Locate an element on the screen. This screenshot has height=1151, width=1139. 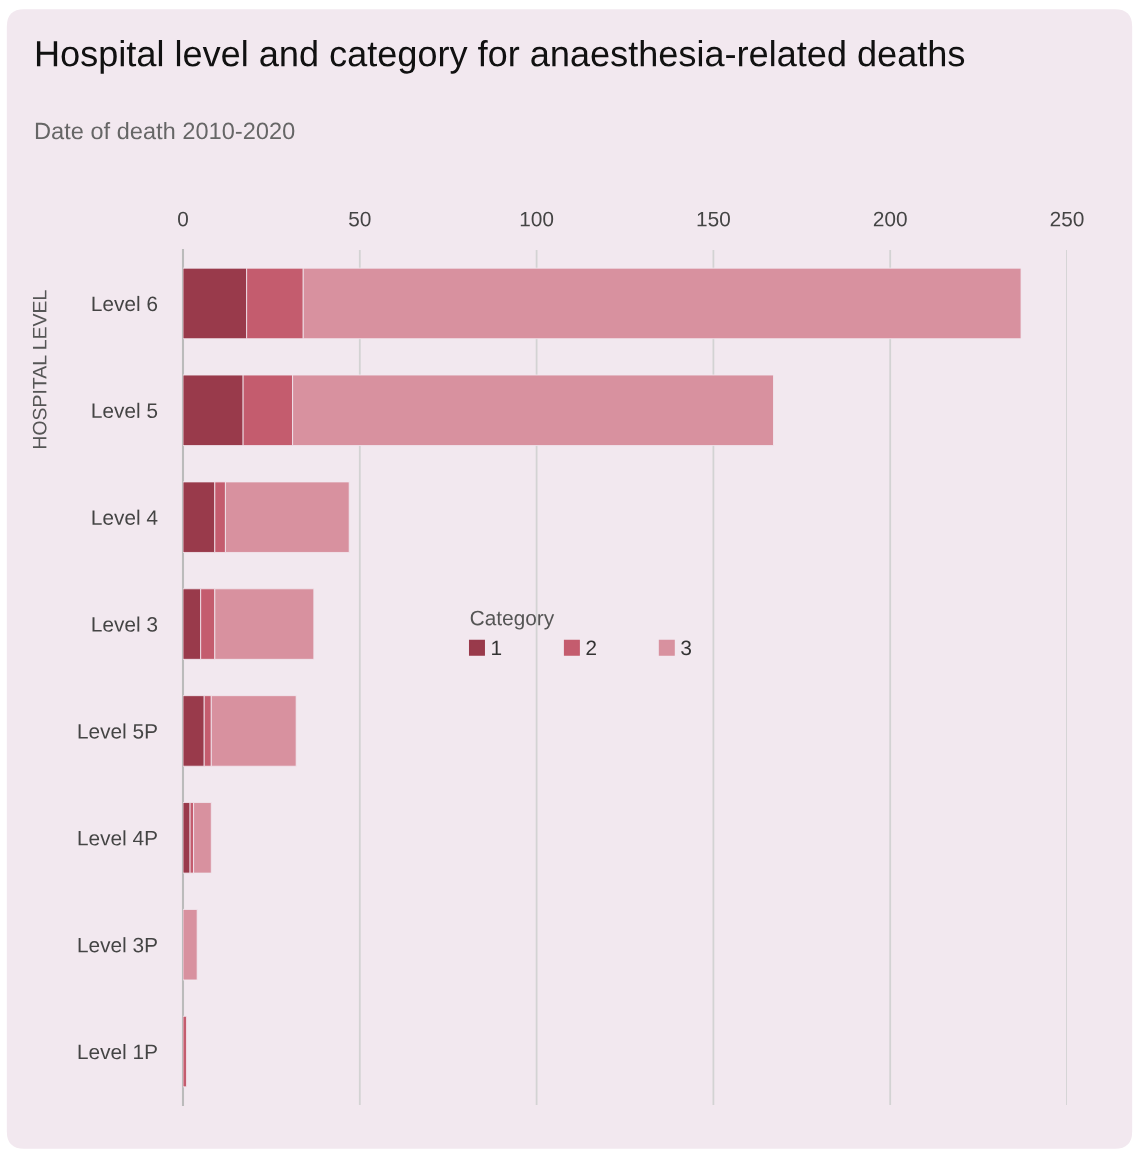
chart-subtitle: Date of death 2010-2020 is located at coordinates (165, 131).